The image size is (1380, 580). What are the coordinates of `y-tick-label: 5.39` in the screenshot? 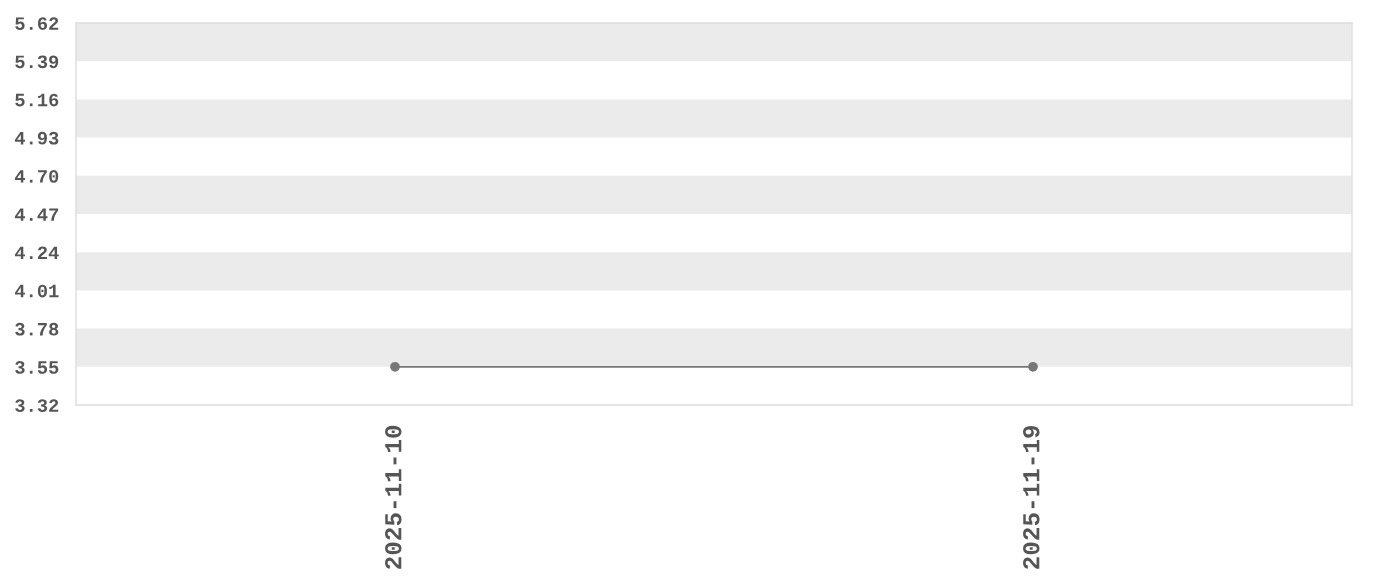 It's located at (37, 62).